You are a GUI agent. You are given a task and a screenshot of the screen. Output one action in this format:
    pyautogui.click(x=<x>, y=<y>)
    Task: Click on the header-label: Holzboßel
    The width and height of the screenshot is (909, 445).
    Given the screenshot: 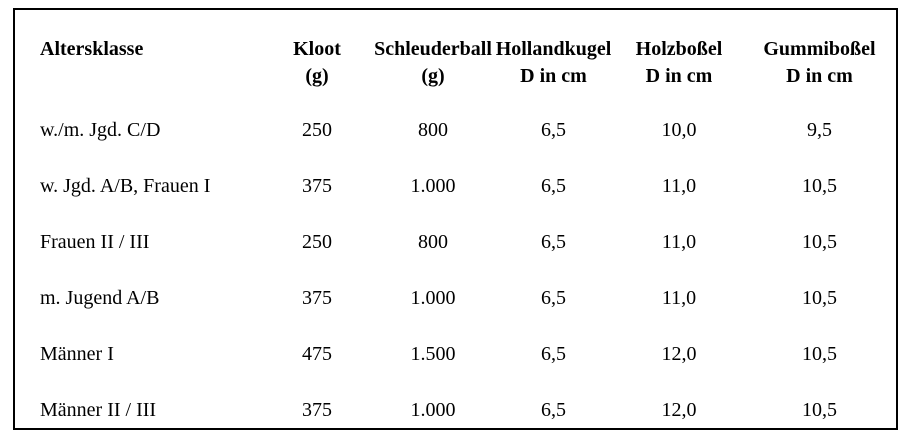 What is the action you would take?
    pyautogui.click(x=679, y=49)
    